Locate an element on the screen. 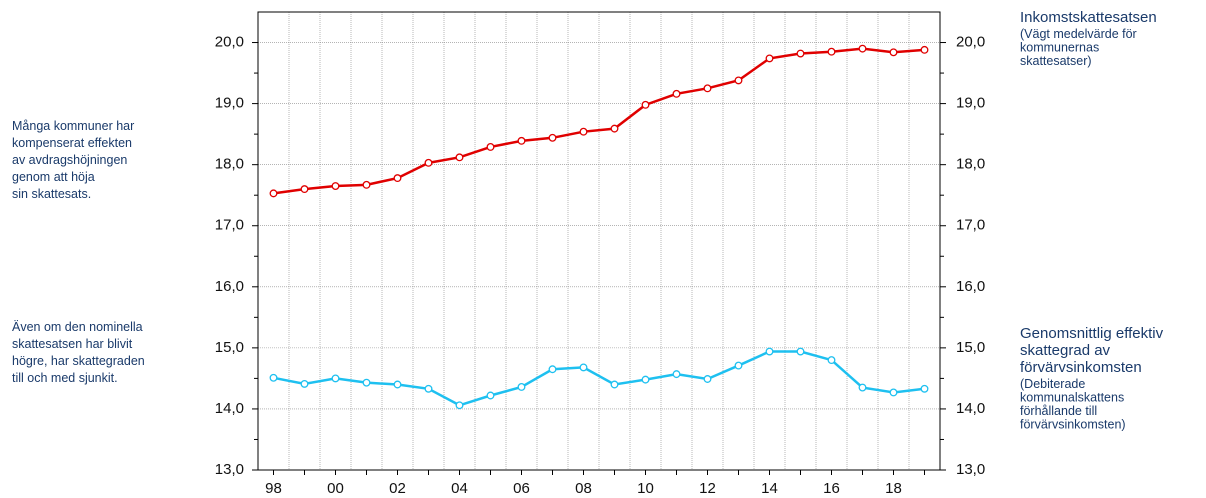 This screenshot has width=1206, height=498. legend-note: förhållande till is located at coordinates (1058, 411).